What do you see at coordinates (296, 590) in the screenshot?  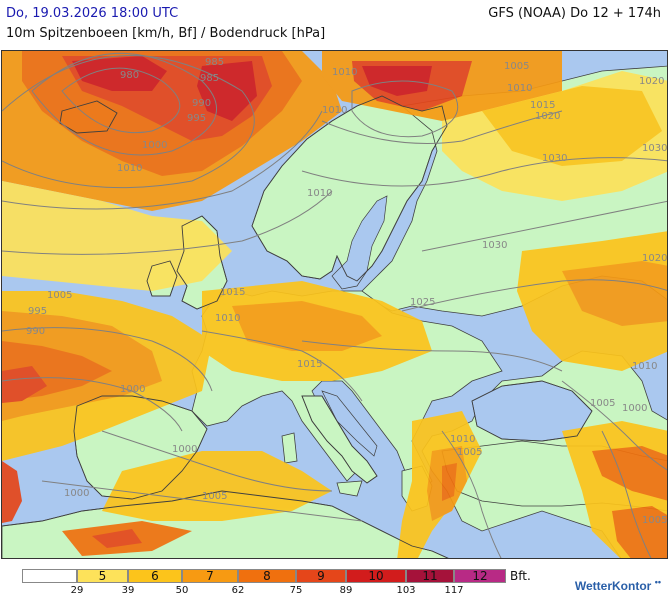 I see `legend-threshold: 75` at bounding box center [296, 590].